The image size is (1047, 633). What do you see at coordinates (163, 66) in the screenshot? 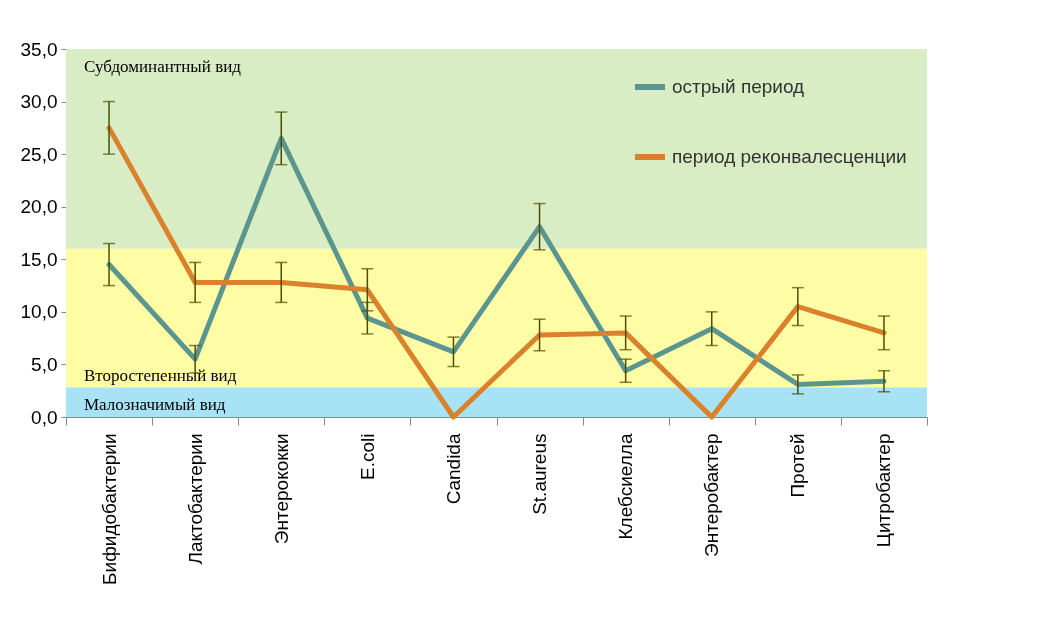
I see `band-label: Субдоминантный вид` at bounding box center [163, 66].